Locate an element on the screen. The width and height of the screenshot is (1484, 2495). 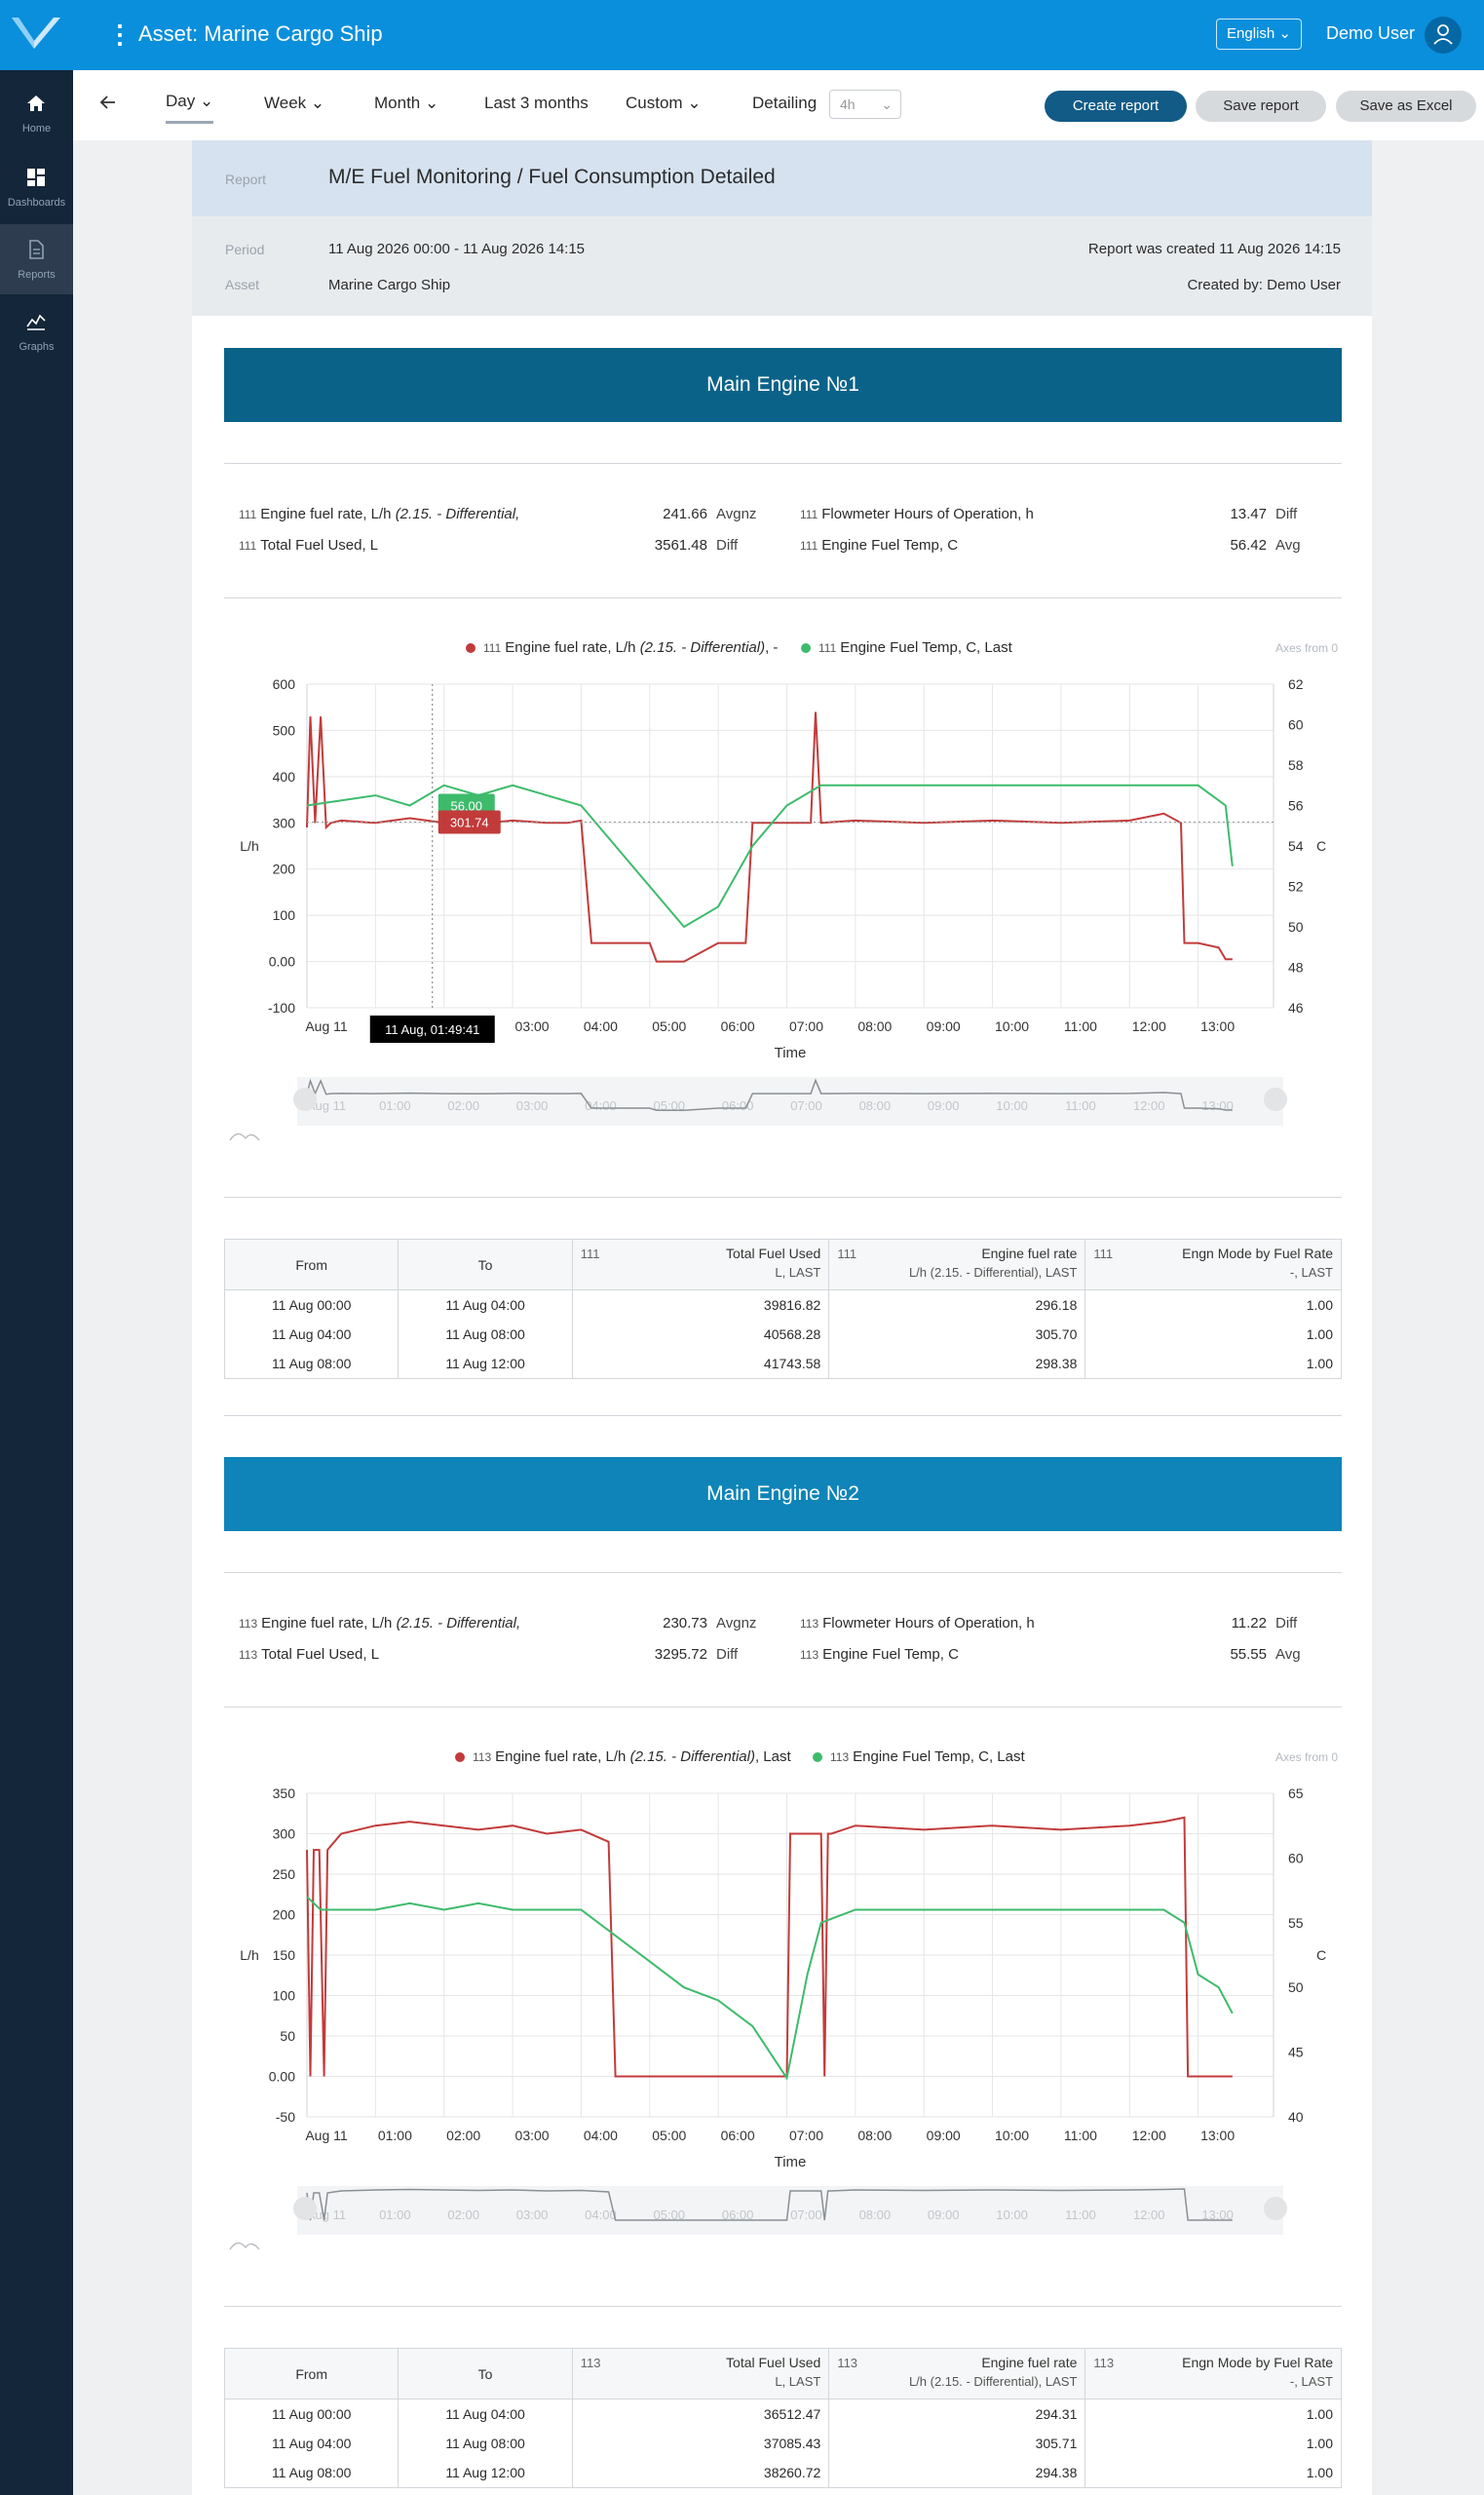
nav-graphs: Graphs is located at coordinates (36, 331).